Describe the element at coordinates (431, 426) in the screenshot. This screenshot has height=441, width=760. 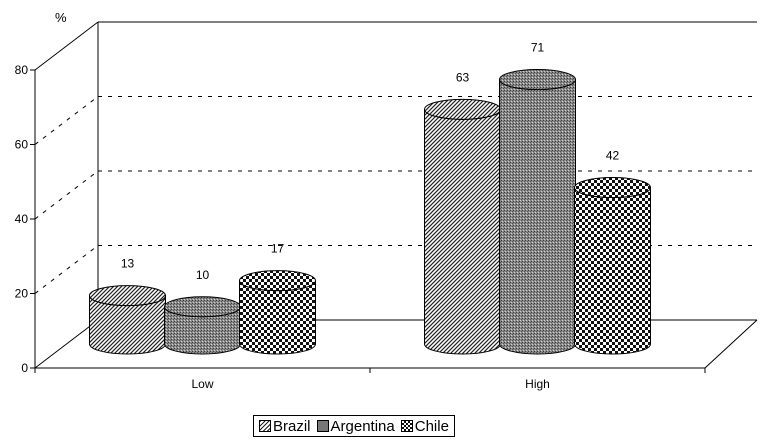
I see `legend-label-chile: Chile` at that location.